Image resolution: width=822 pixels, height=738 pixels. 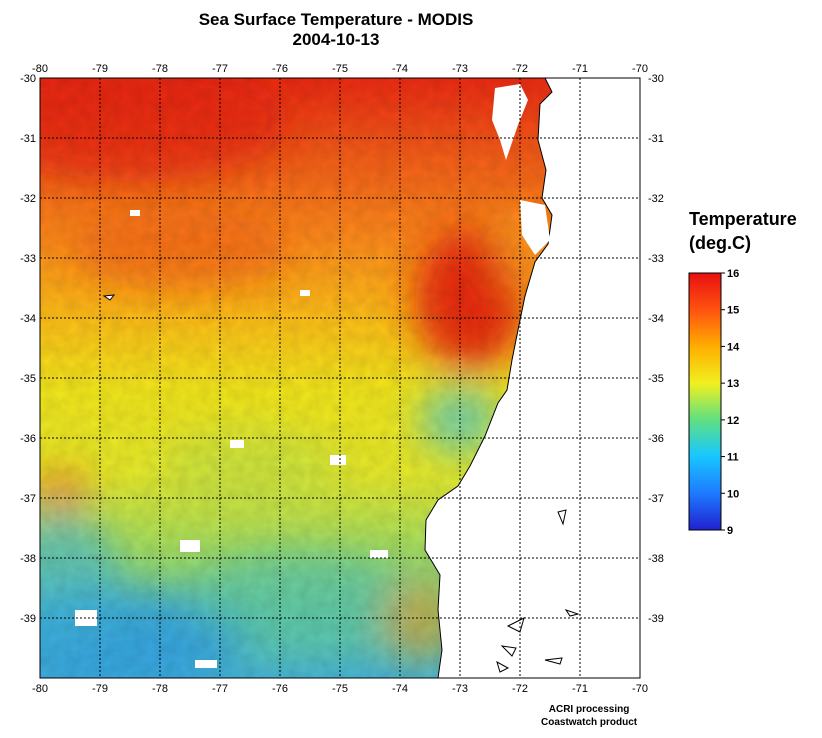 I want to click on lat-label-left: -37, so click(x=28, y=499).